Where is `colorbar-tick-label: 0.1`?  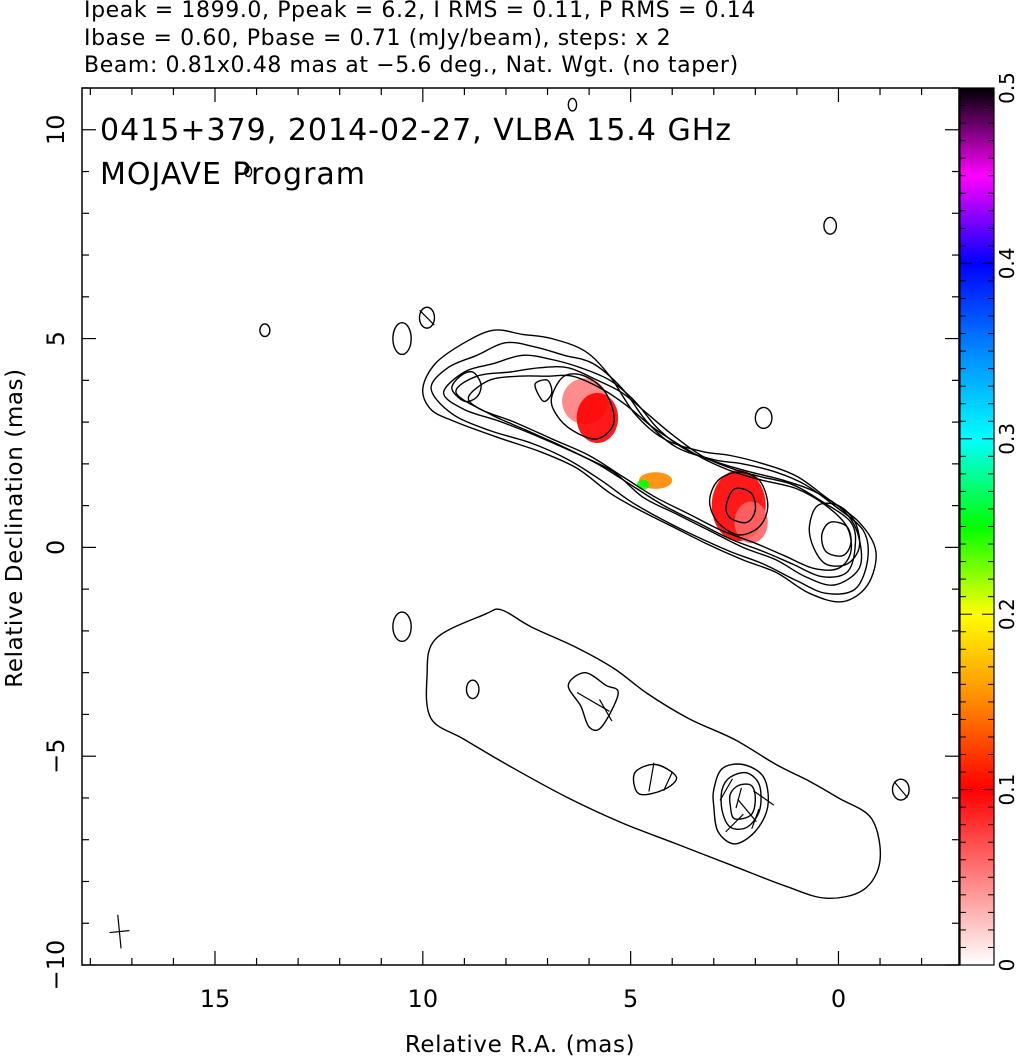 colorbar-tick-label: 0.1 is located at coordinates (1007, 790).